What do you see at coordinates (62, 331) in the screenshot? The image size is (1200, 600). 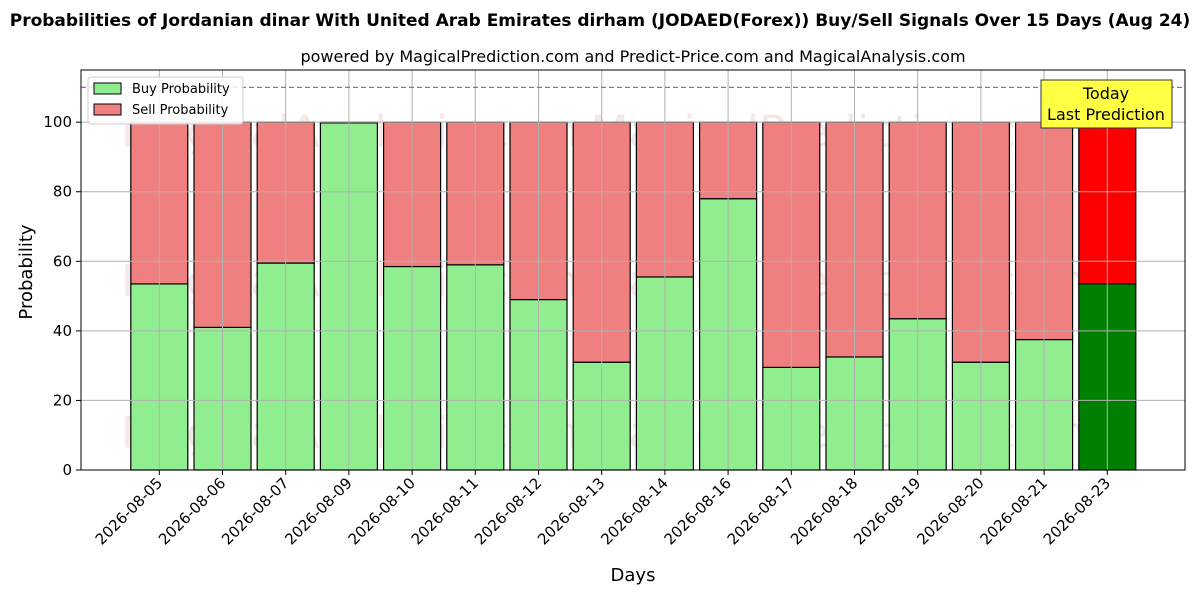 I see `y-tick-label: 40` at bounding box center [62, 331].